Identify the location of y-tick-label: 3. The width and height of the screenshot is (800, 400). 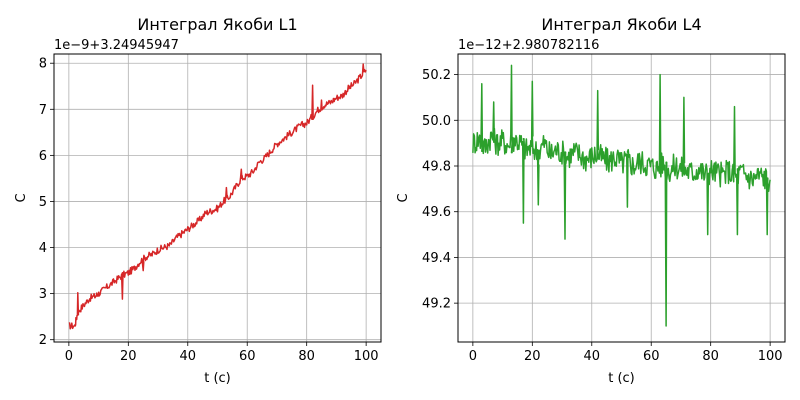
(43, 294).